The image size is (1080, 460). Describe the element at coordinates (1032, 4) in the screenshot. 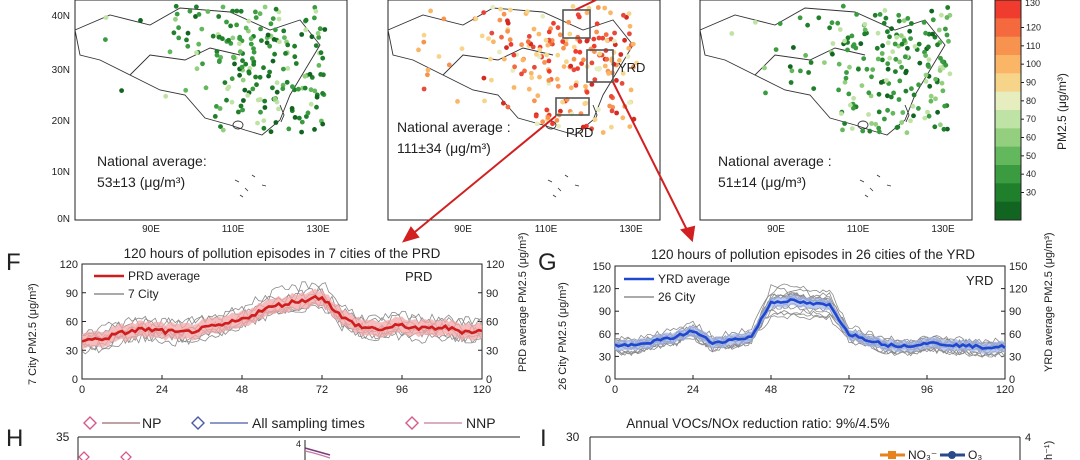

I see `colorbar-top-partial: 130` at that location.